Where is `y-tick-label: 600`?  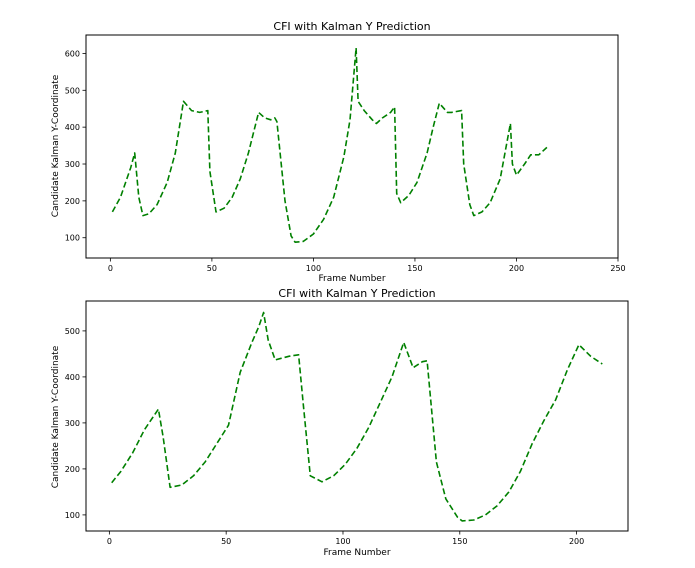 y-tick-label: 600 is located at coordinates (72, 53).